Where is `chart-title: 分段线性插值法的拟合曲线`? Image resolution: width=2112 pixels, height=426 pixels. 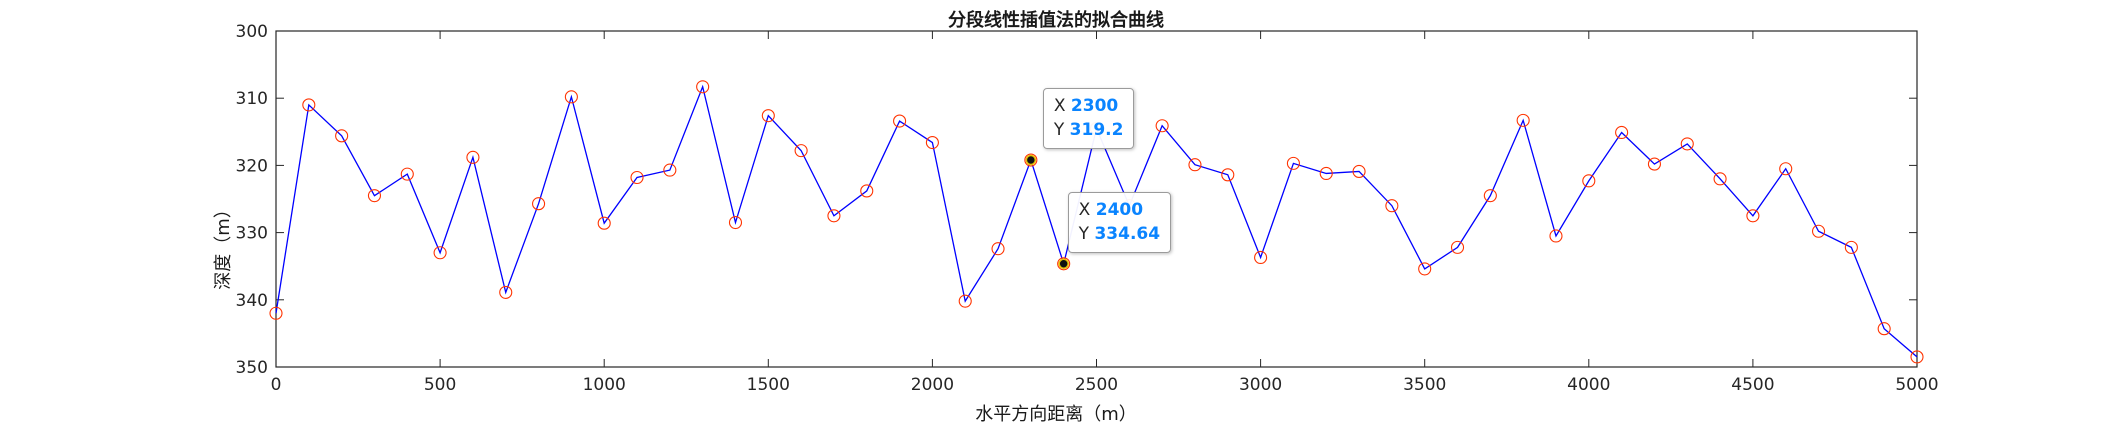
chart-title: 分段线性插值法的拟合曲线 is located at coordinates (1056, 20).